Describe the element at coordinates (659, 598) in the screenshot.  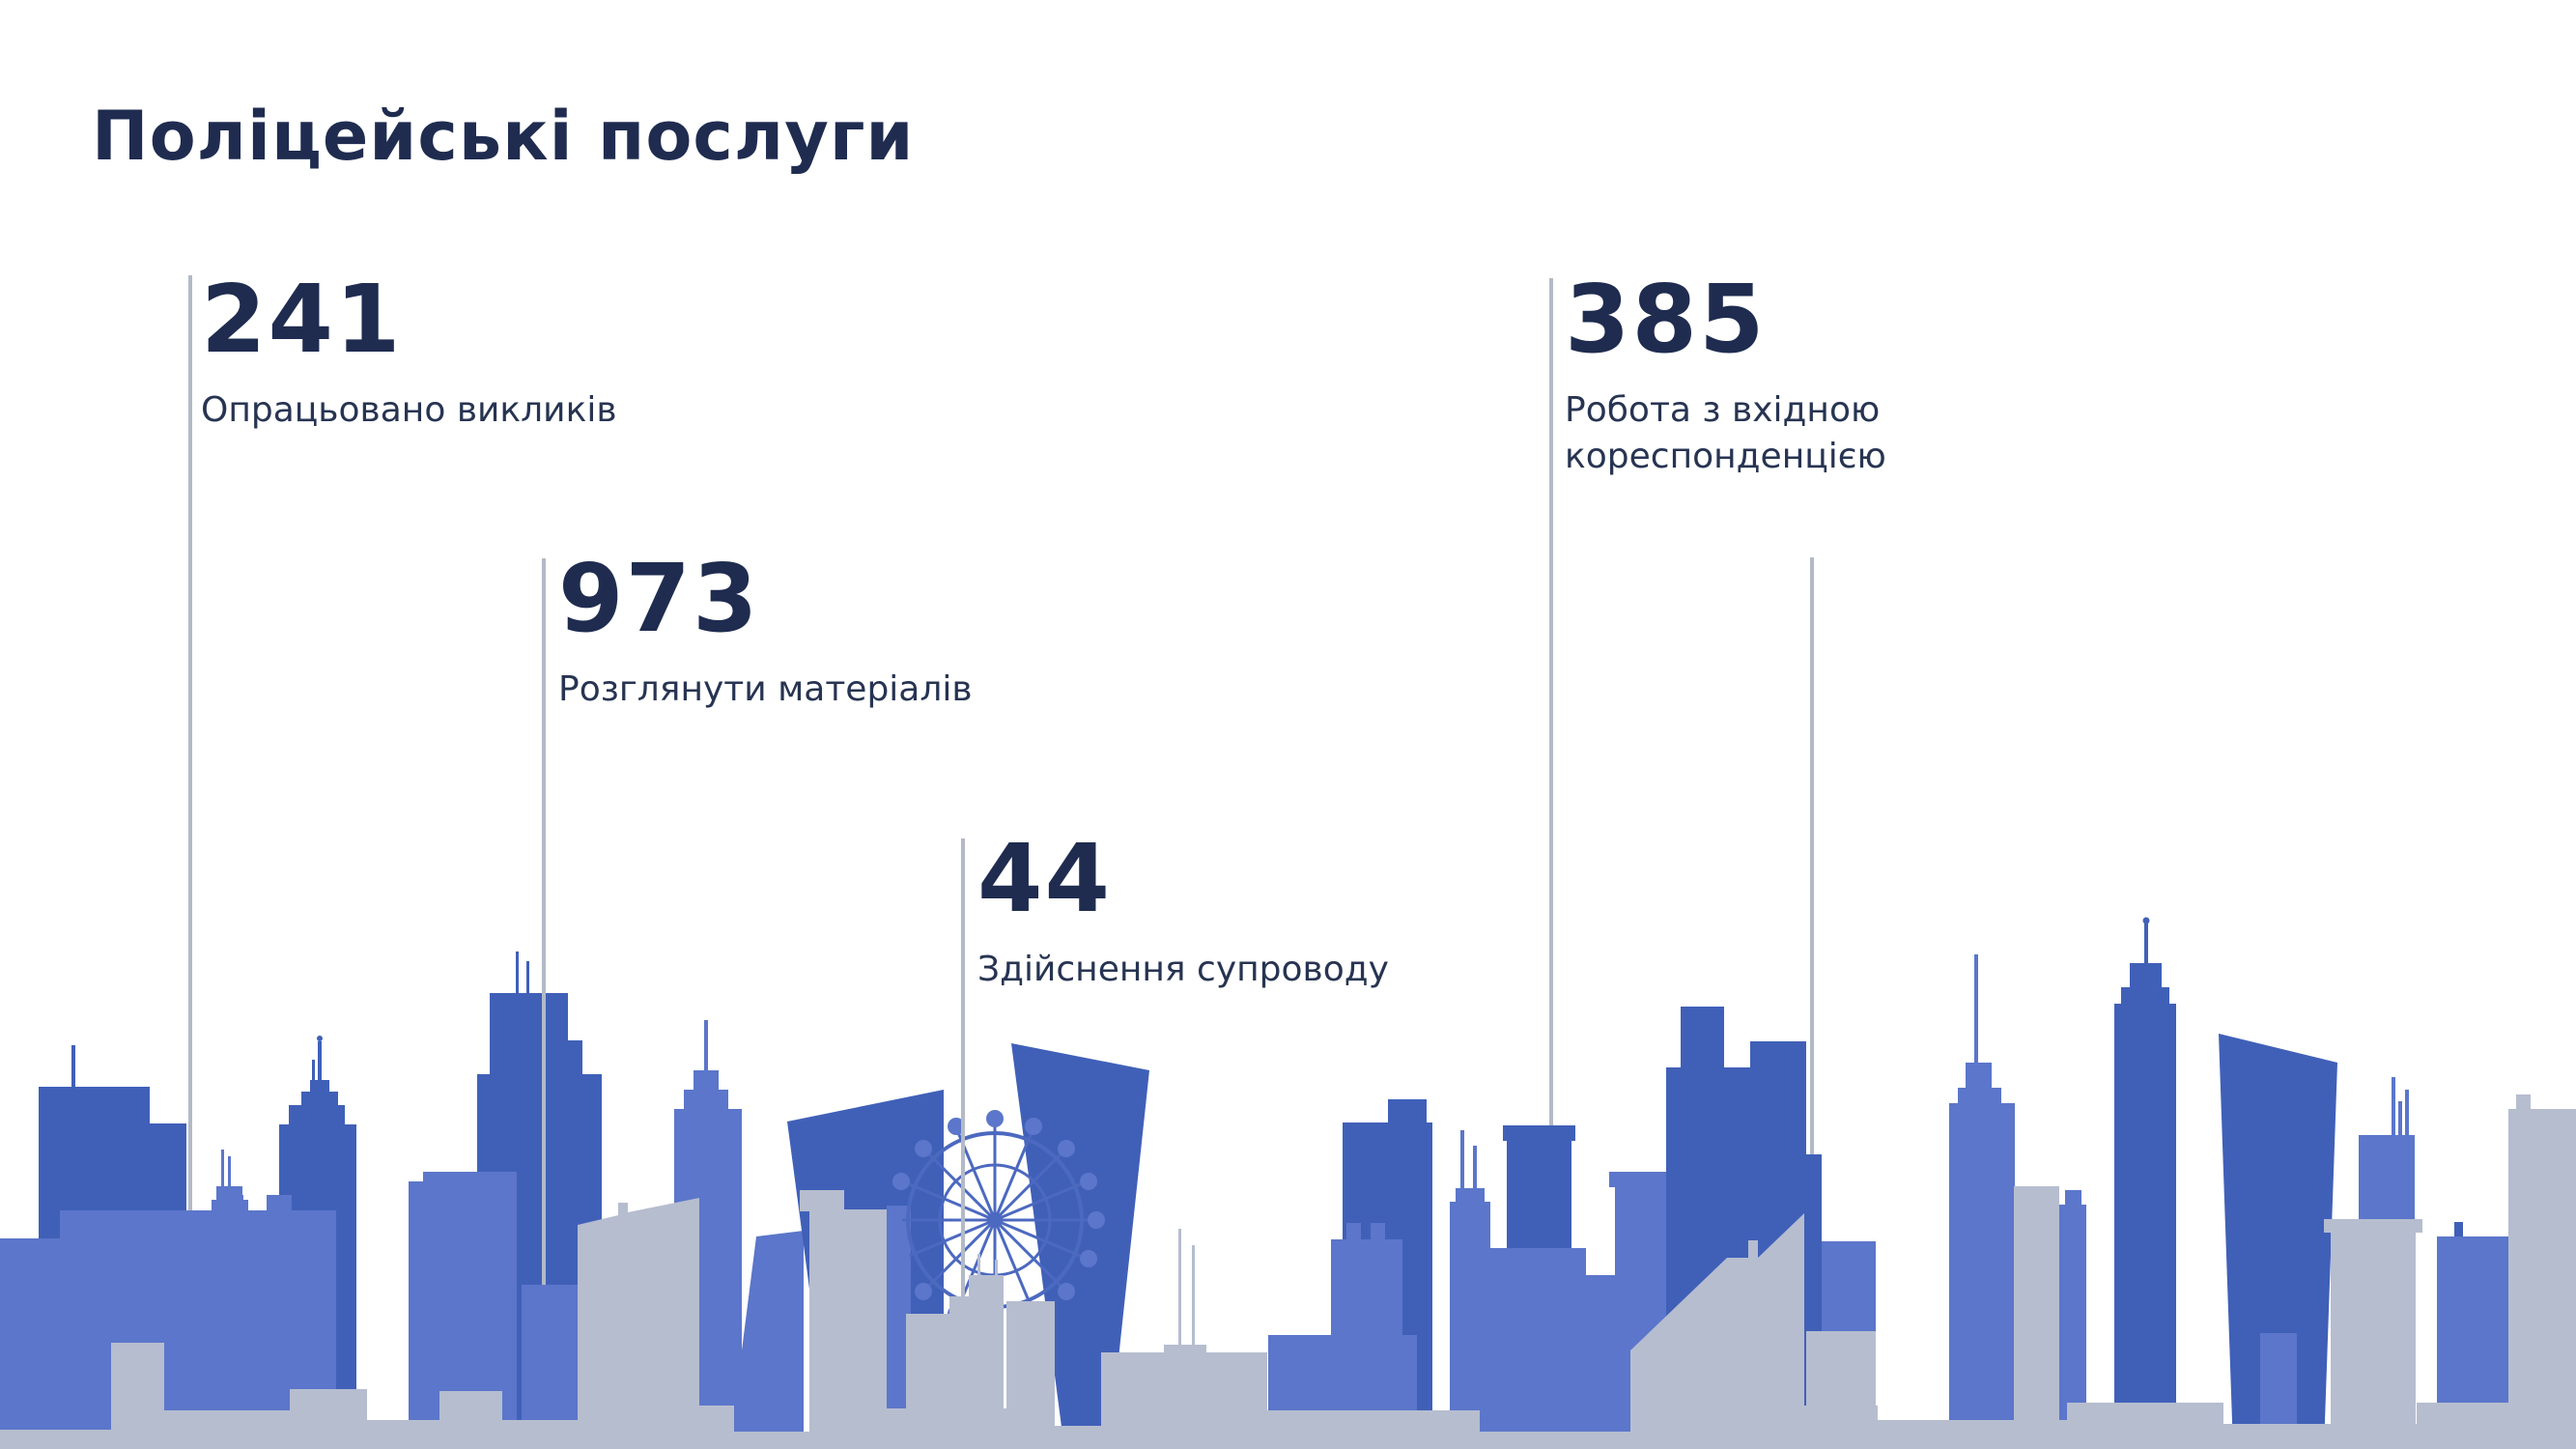
I see `stat-value: 973` at that location.